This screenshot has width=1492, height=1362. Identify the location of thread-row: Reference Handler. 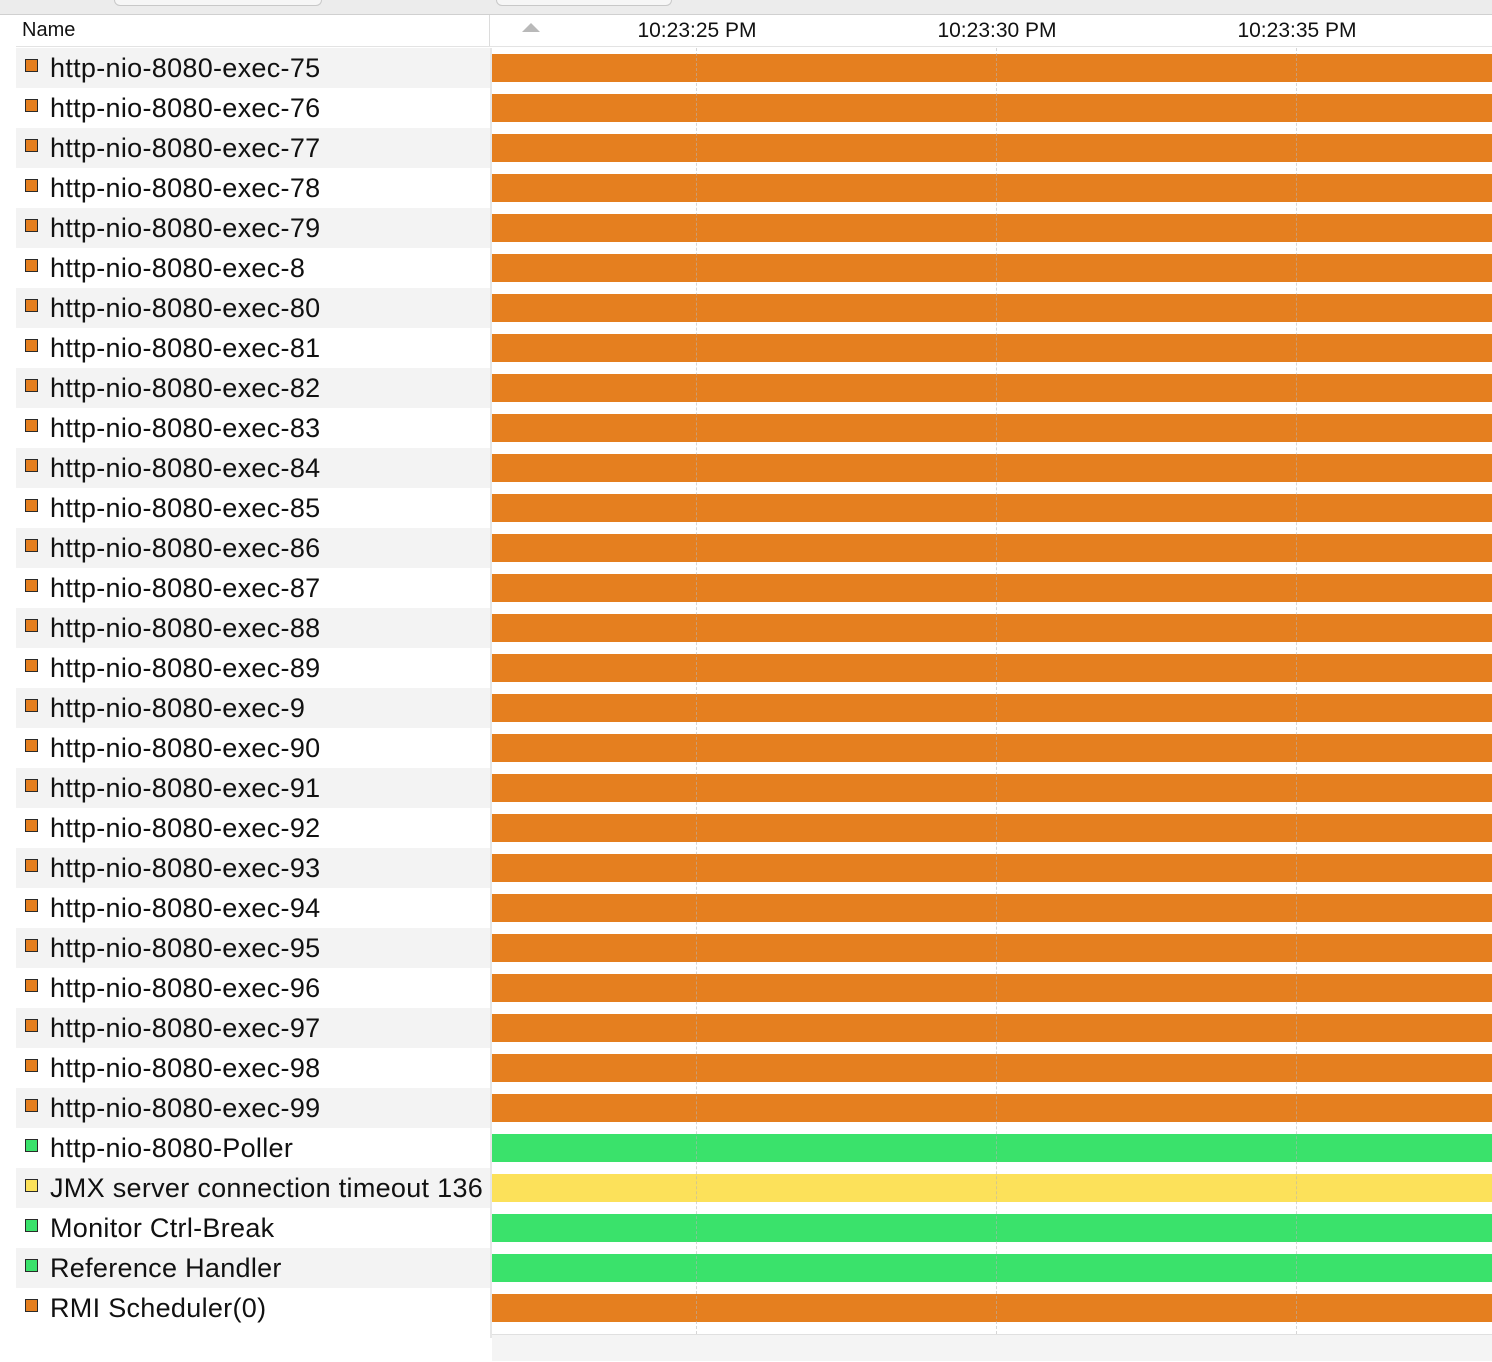
(754, 1268).